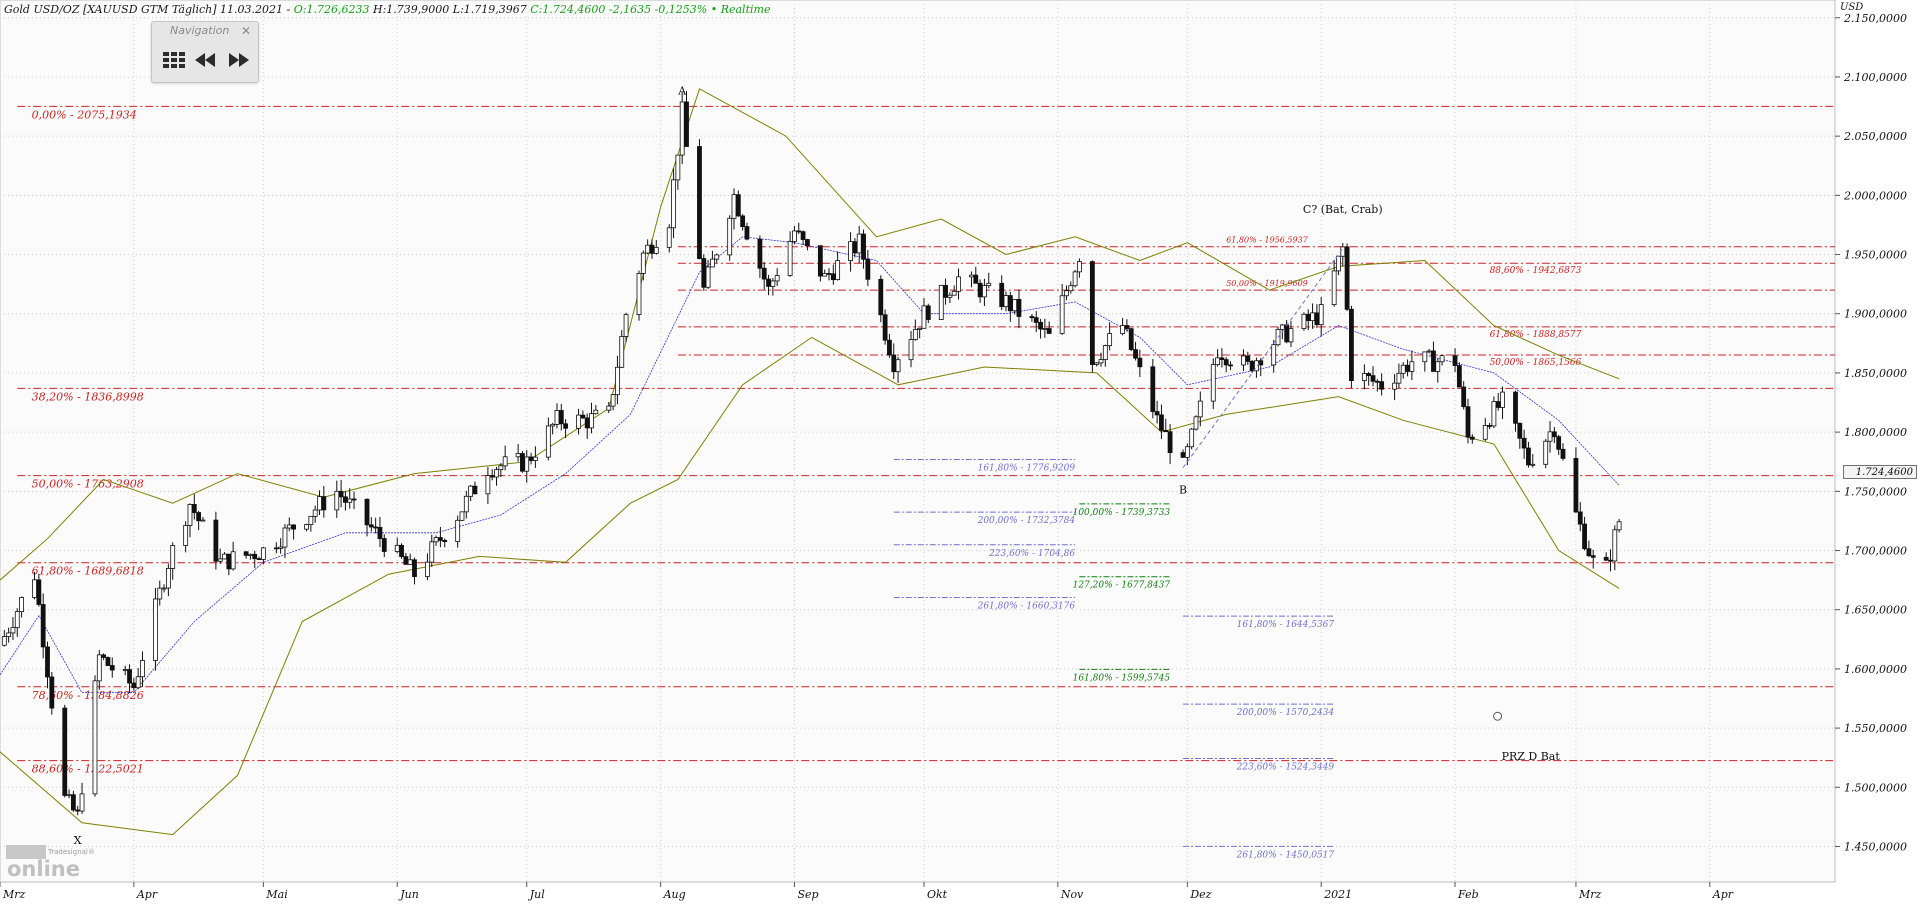 The height and width of the screenshot is (904, 1924). What do you see at coordinates (674, 894) in the screenshot?
I see `x-tick-label: Aug` at bounding box center [674, 894].